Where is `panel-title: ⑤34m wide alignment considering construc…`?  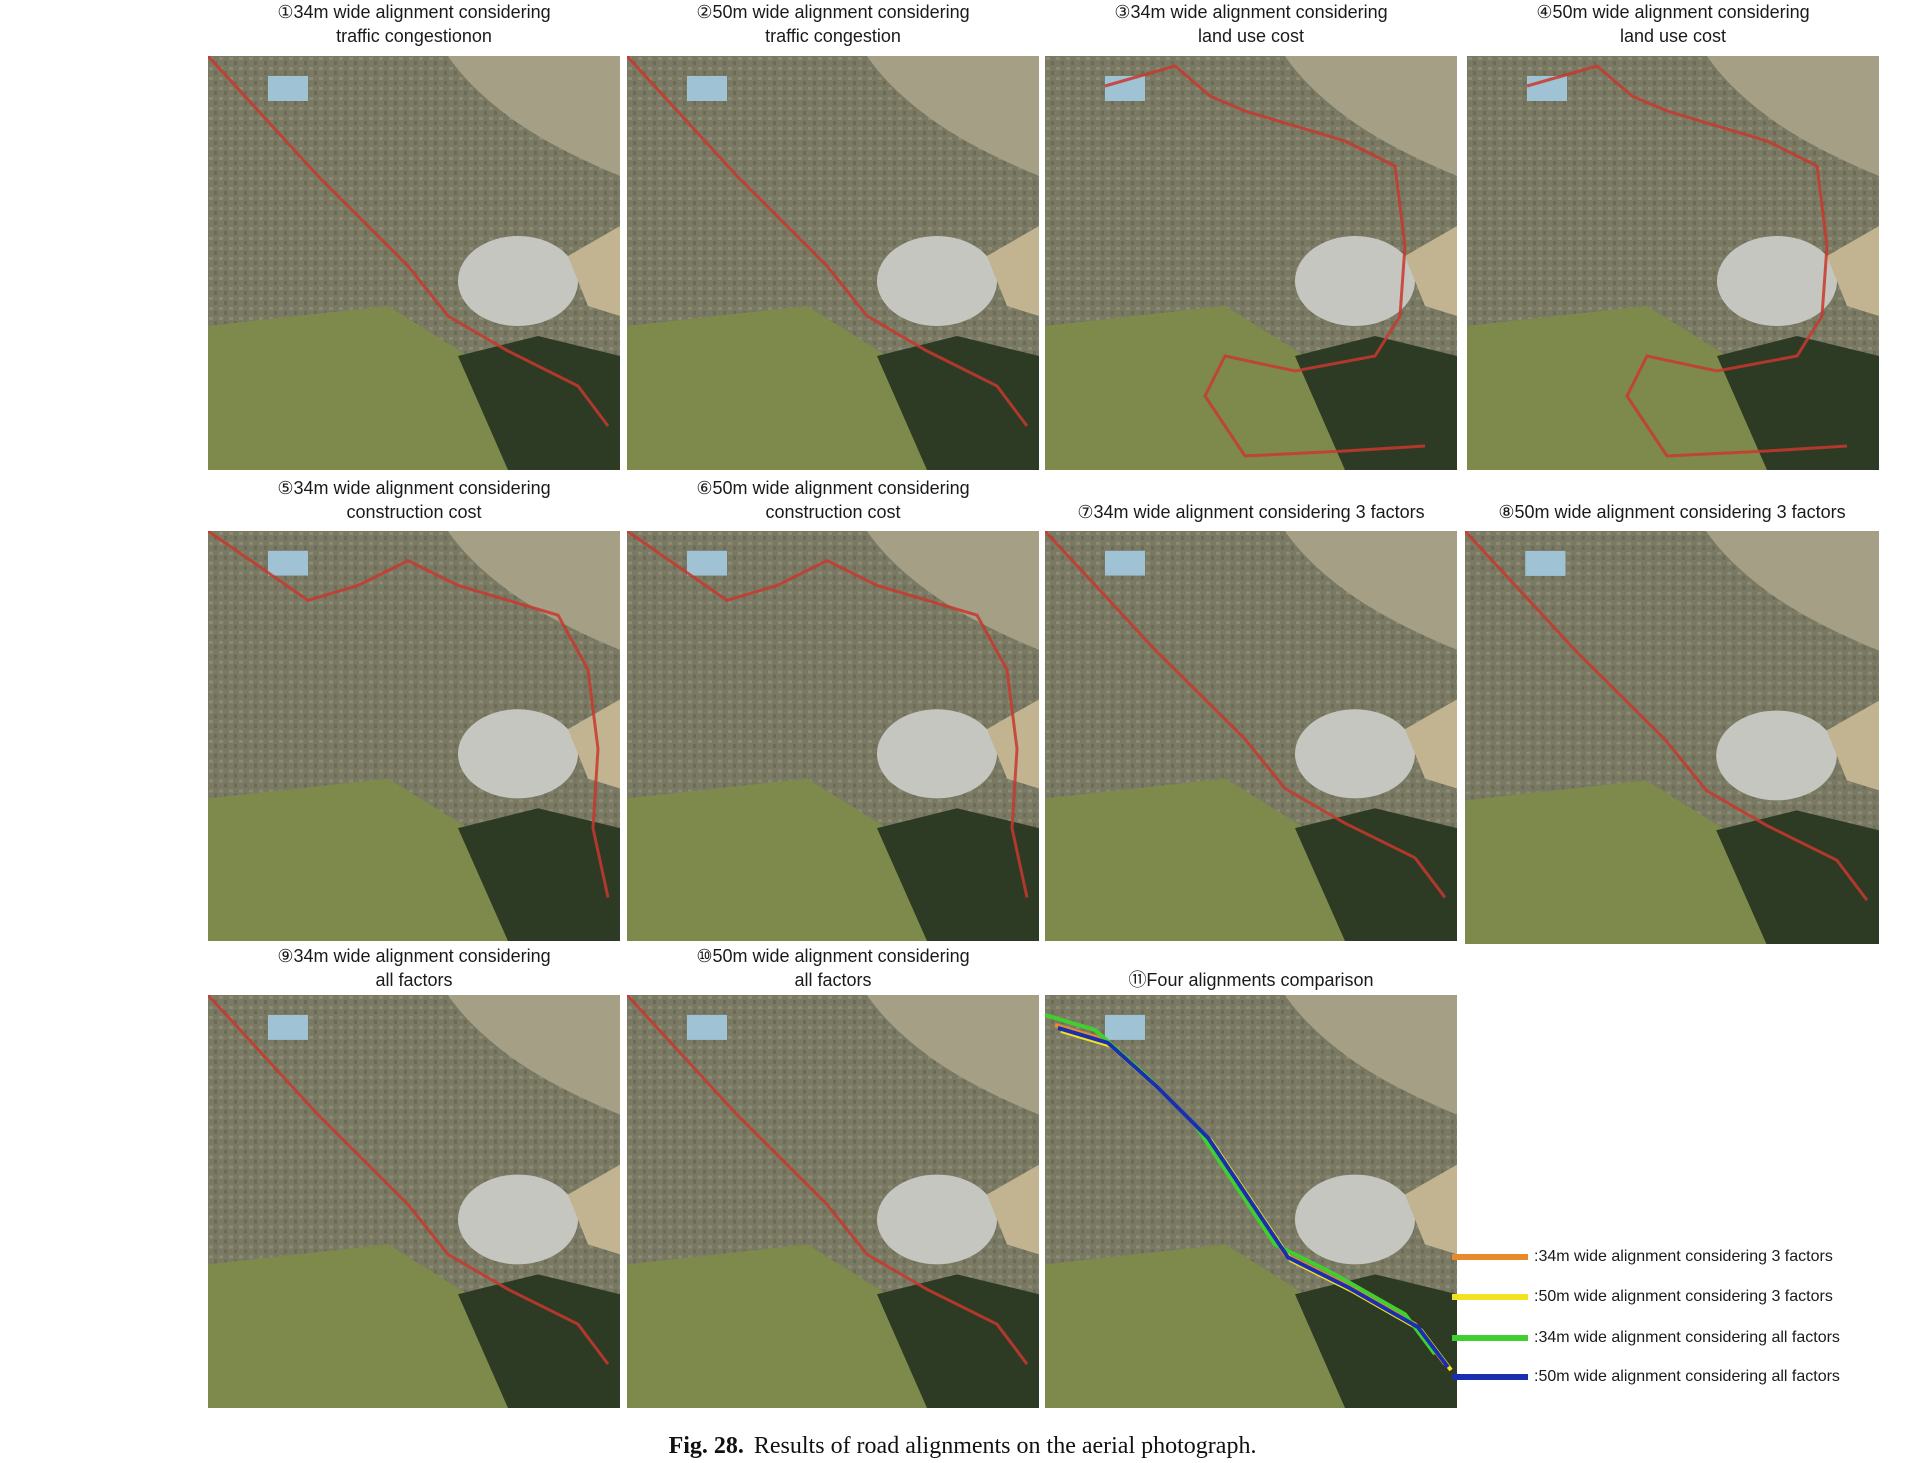
panel-title: ⑤34m wide alignment considering construc… is located at coordinates (414, 500).